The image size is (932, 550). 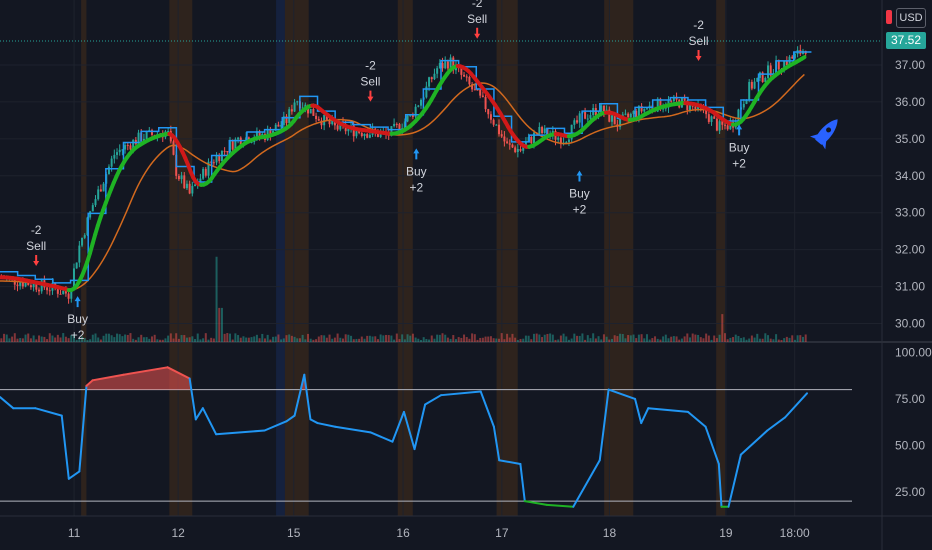 What do you see at coordinates (294, 533) in the screenshot?
I see `time-tick-label: 15` at bounding box center [294, 533].